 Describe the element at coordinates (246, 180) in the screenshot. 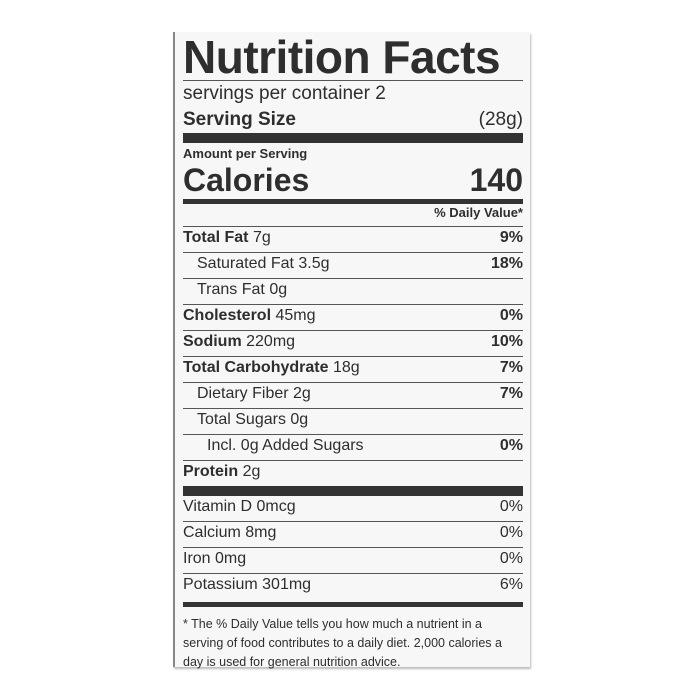

I see `calories-label: Calories` at that location.